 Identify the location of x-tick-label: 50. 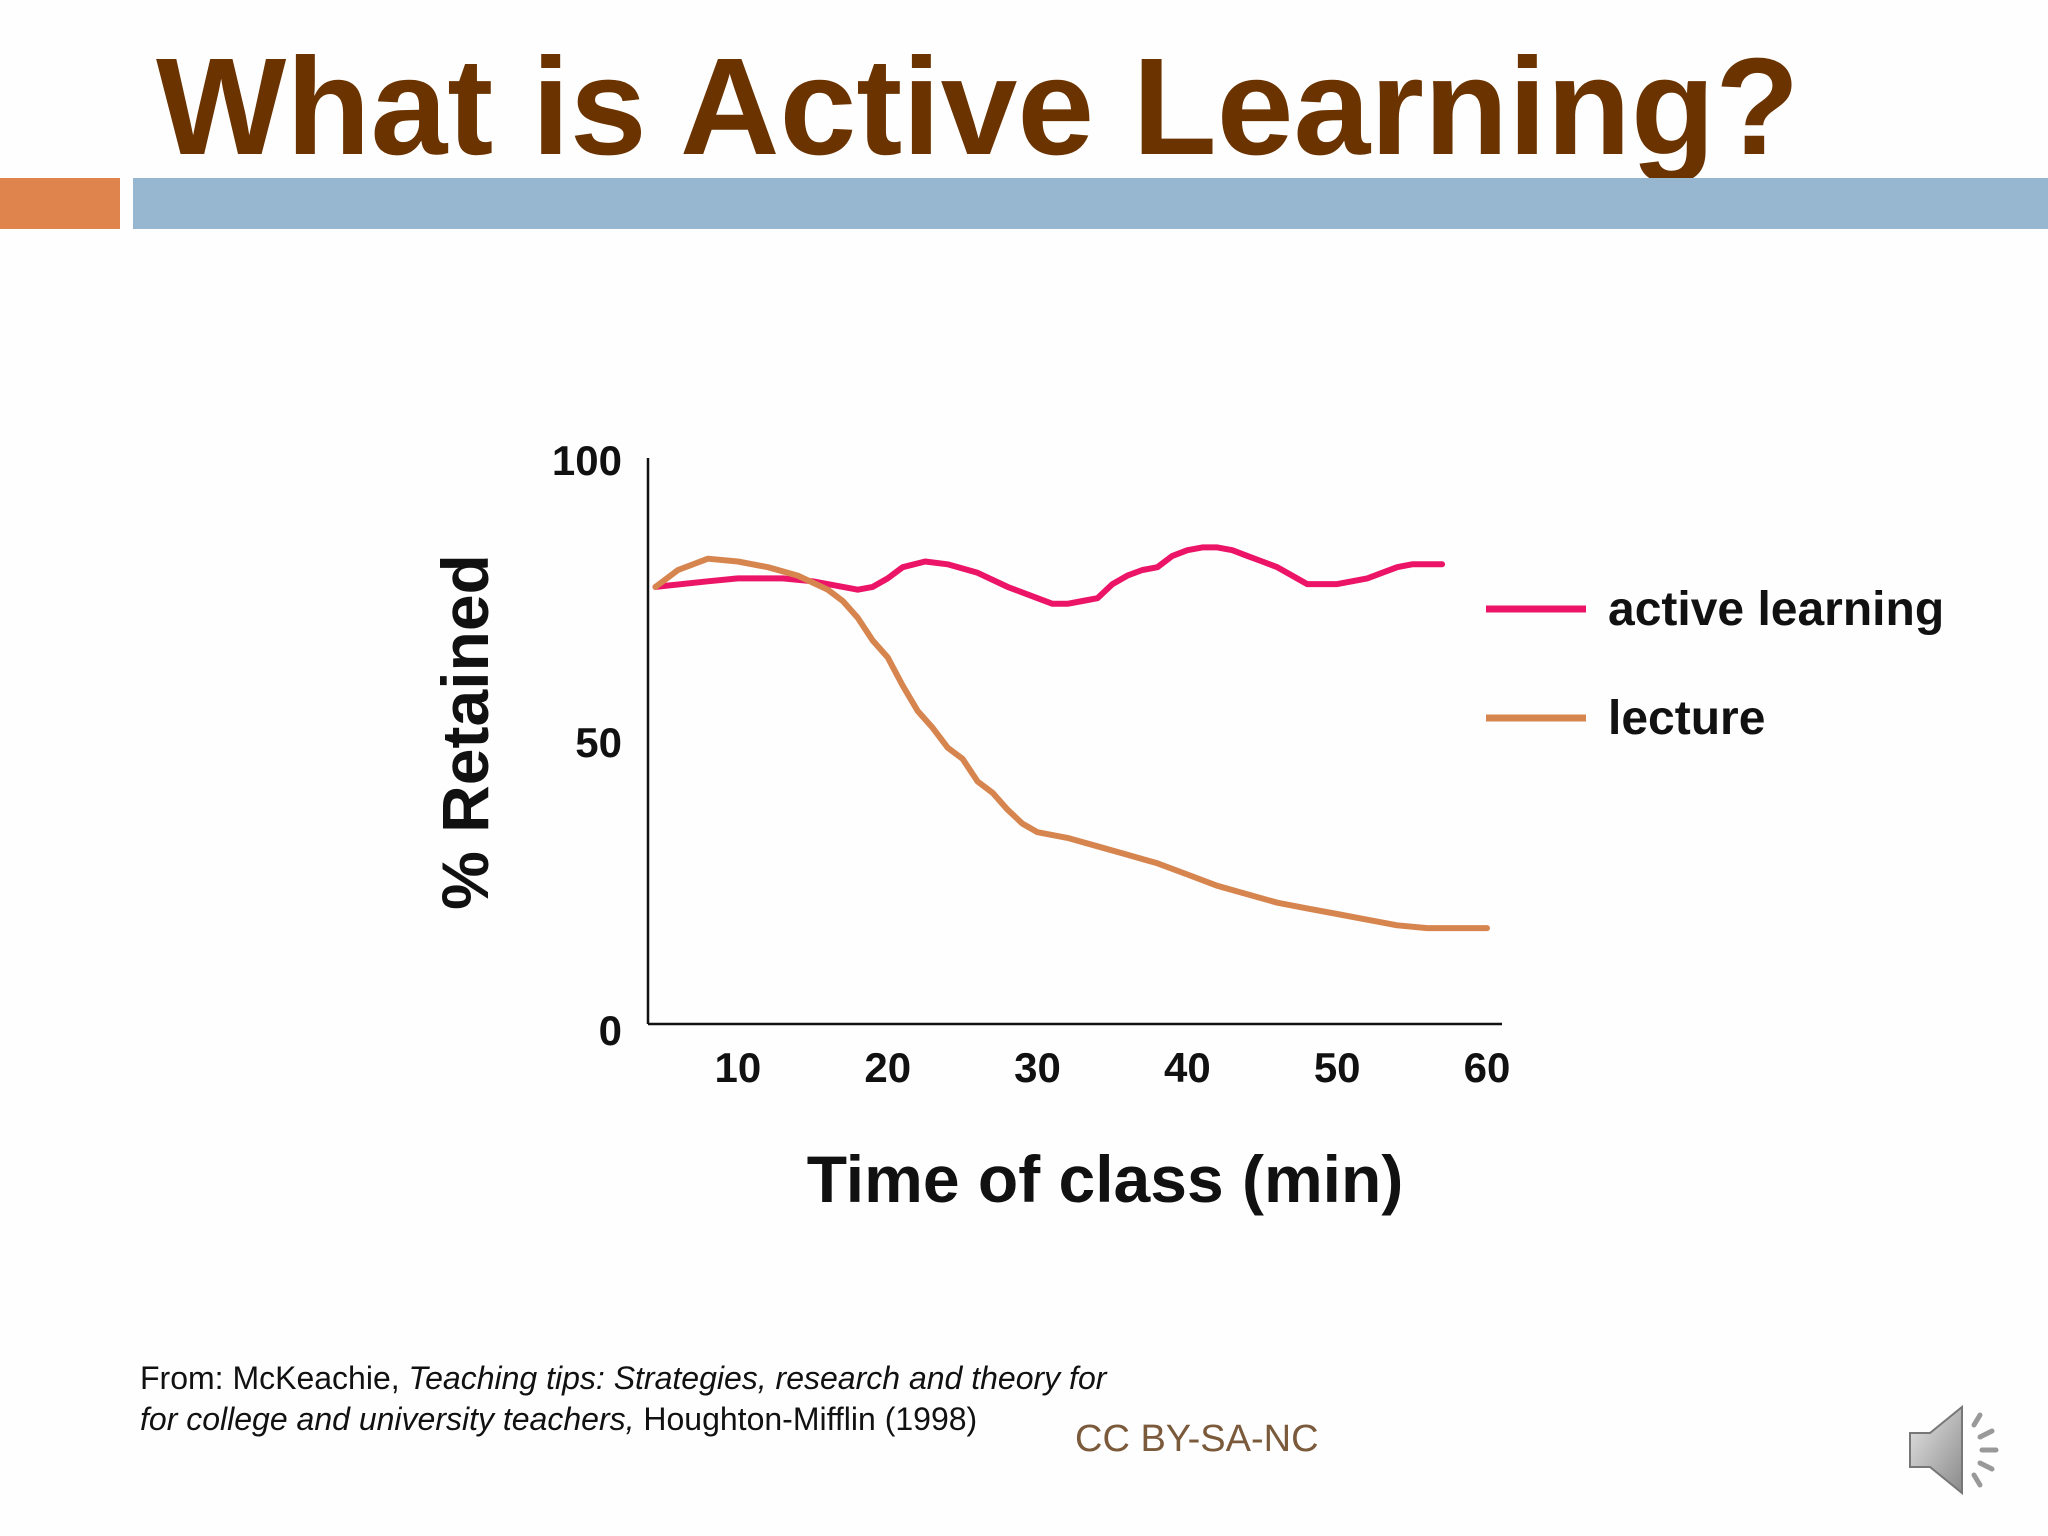
(1337, 1067).